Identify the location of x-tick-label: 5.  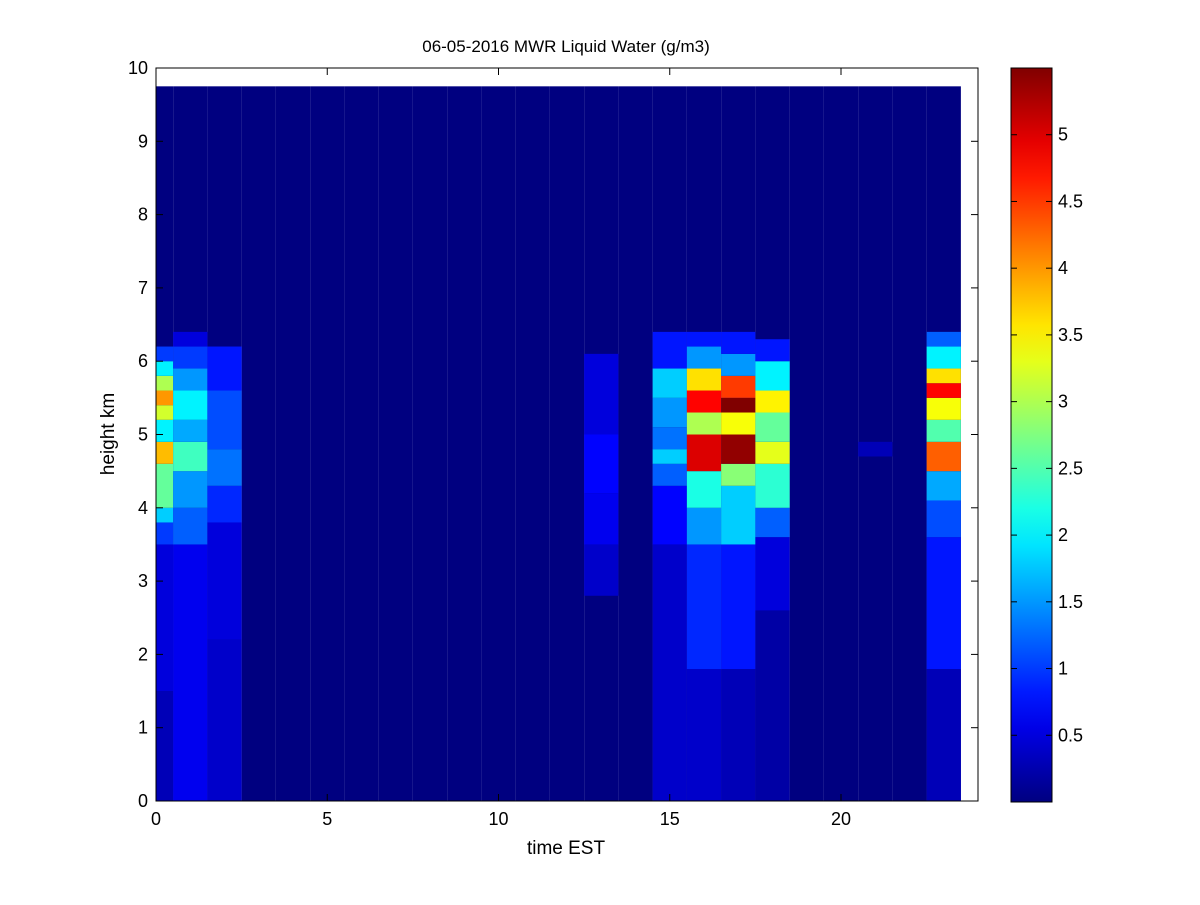
(327, 819).